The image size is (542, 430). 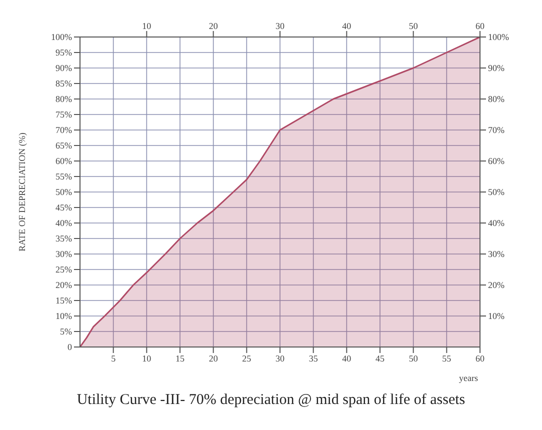 I want to click on x-tick-label: 40, so click(x=347, y=358).